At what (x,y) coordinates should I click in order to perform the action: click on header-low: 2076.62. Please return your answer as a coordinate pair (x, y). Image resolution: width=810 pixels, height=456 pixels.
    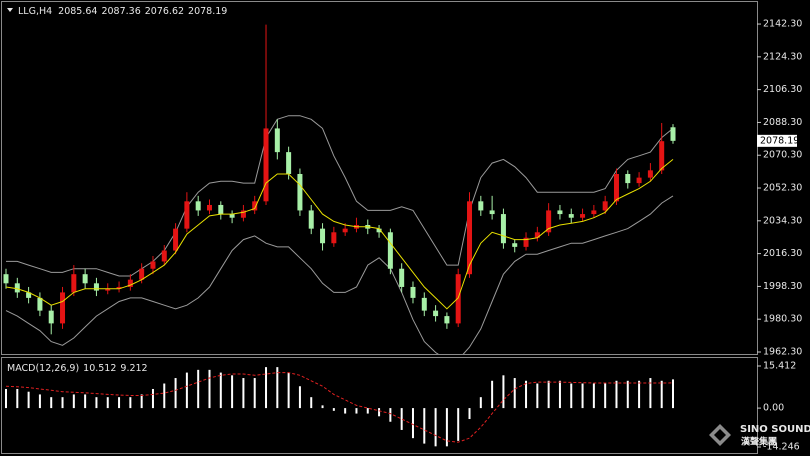
    Looking at the image, I should click on (164, 11).